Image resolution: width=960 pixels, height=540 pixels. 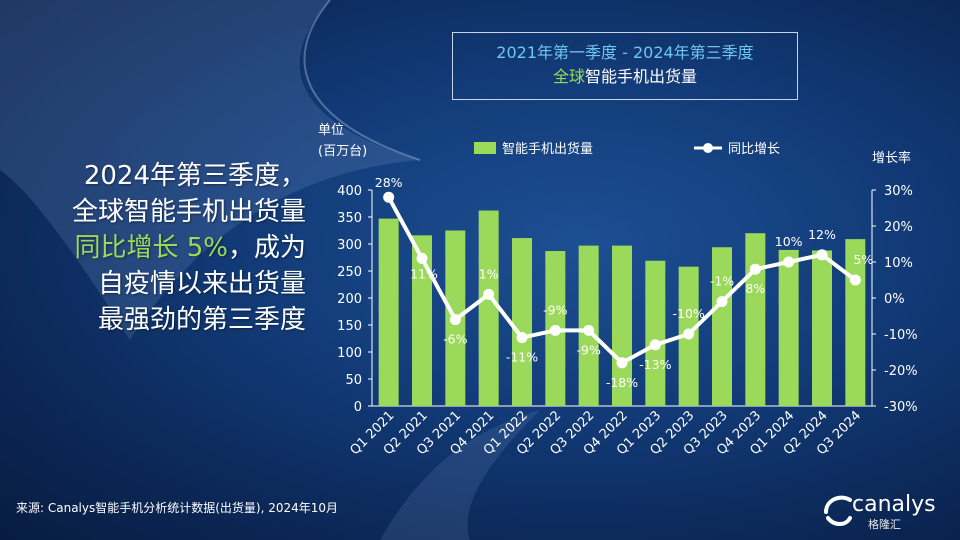 What do you see at coordinates (349, 272) in the screenshot?
I see `left-tick-label: 250` at bounding box center [349, 272].